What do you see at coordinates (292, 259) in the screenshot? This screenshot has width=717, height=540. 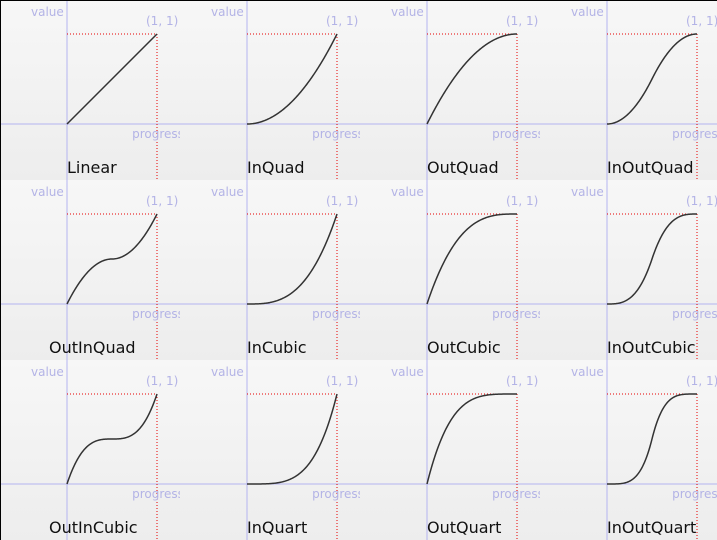 I see `easing-curve-incubic` at bounding box center [292, 259].